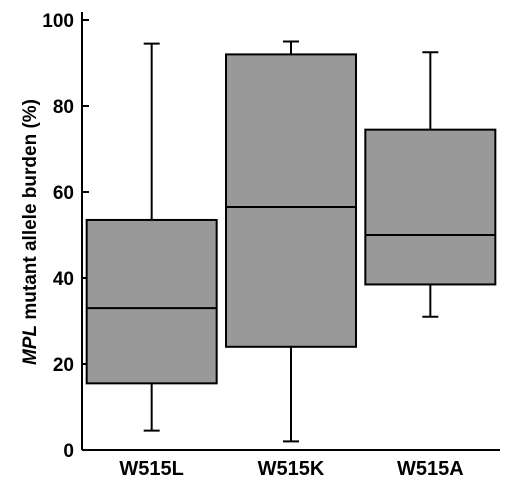 The width and height of the screenshot is (520, 479). I want to click on x-tick-label-w515k: W515K, so click(291, 468).